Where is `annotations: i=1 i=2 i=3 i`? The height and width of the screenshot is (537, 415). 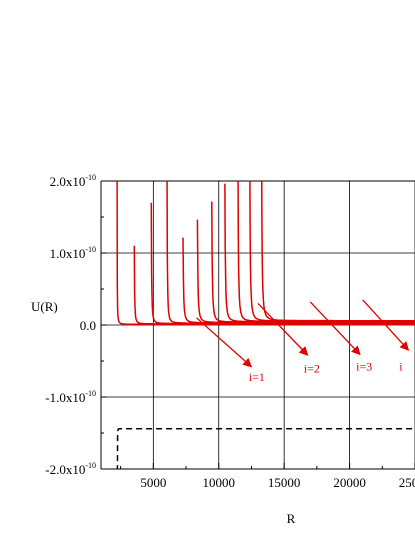 annotations: i=1 i=2 i=3 i is located at coordinates (303, 341).